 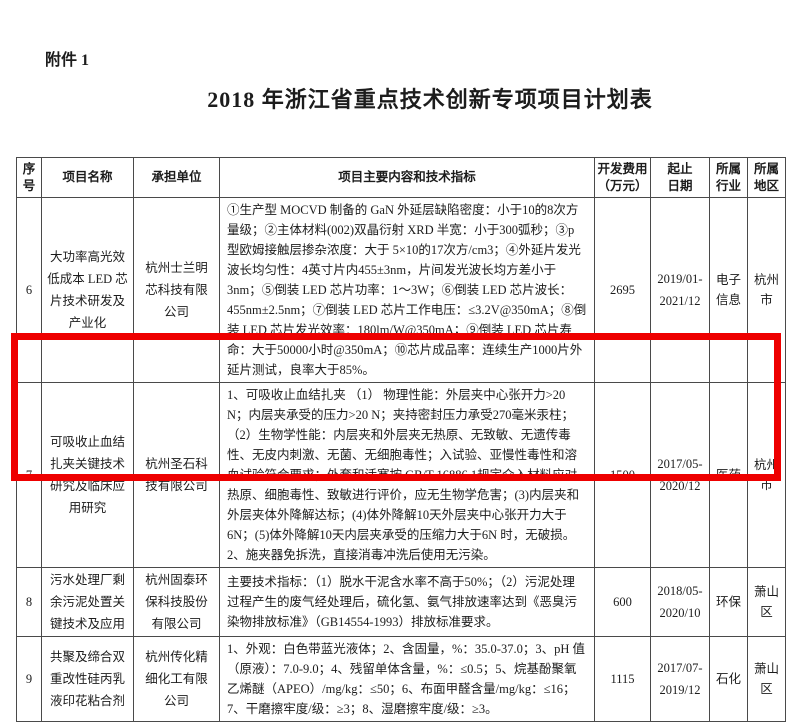 I want to click on cell-dates: 2017/07- 2019/12, so click(x=680, y=679).